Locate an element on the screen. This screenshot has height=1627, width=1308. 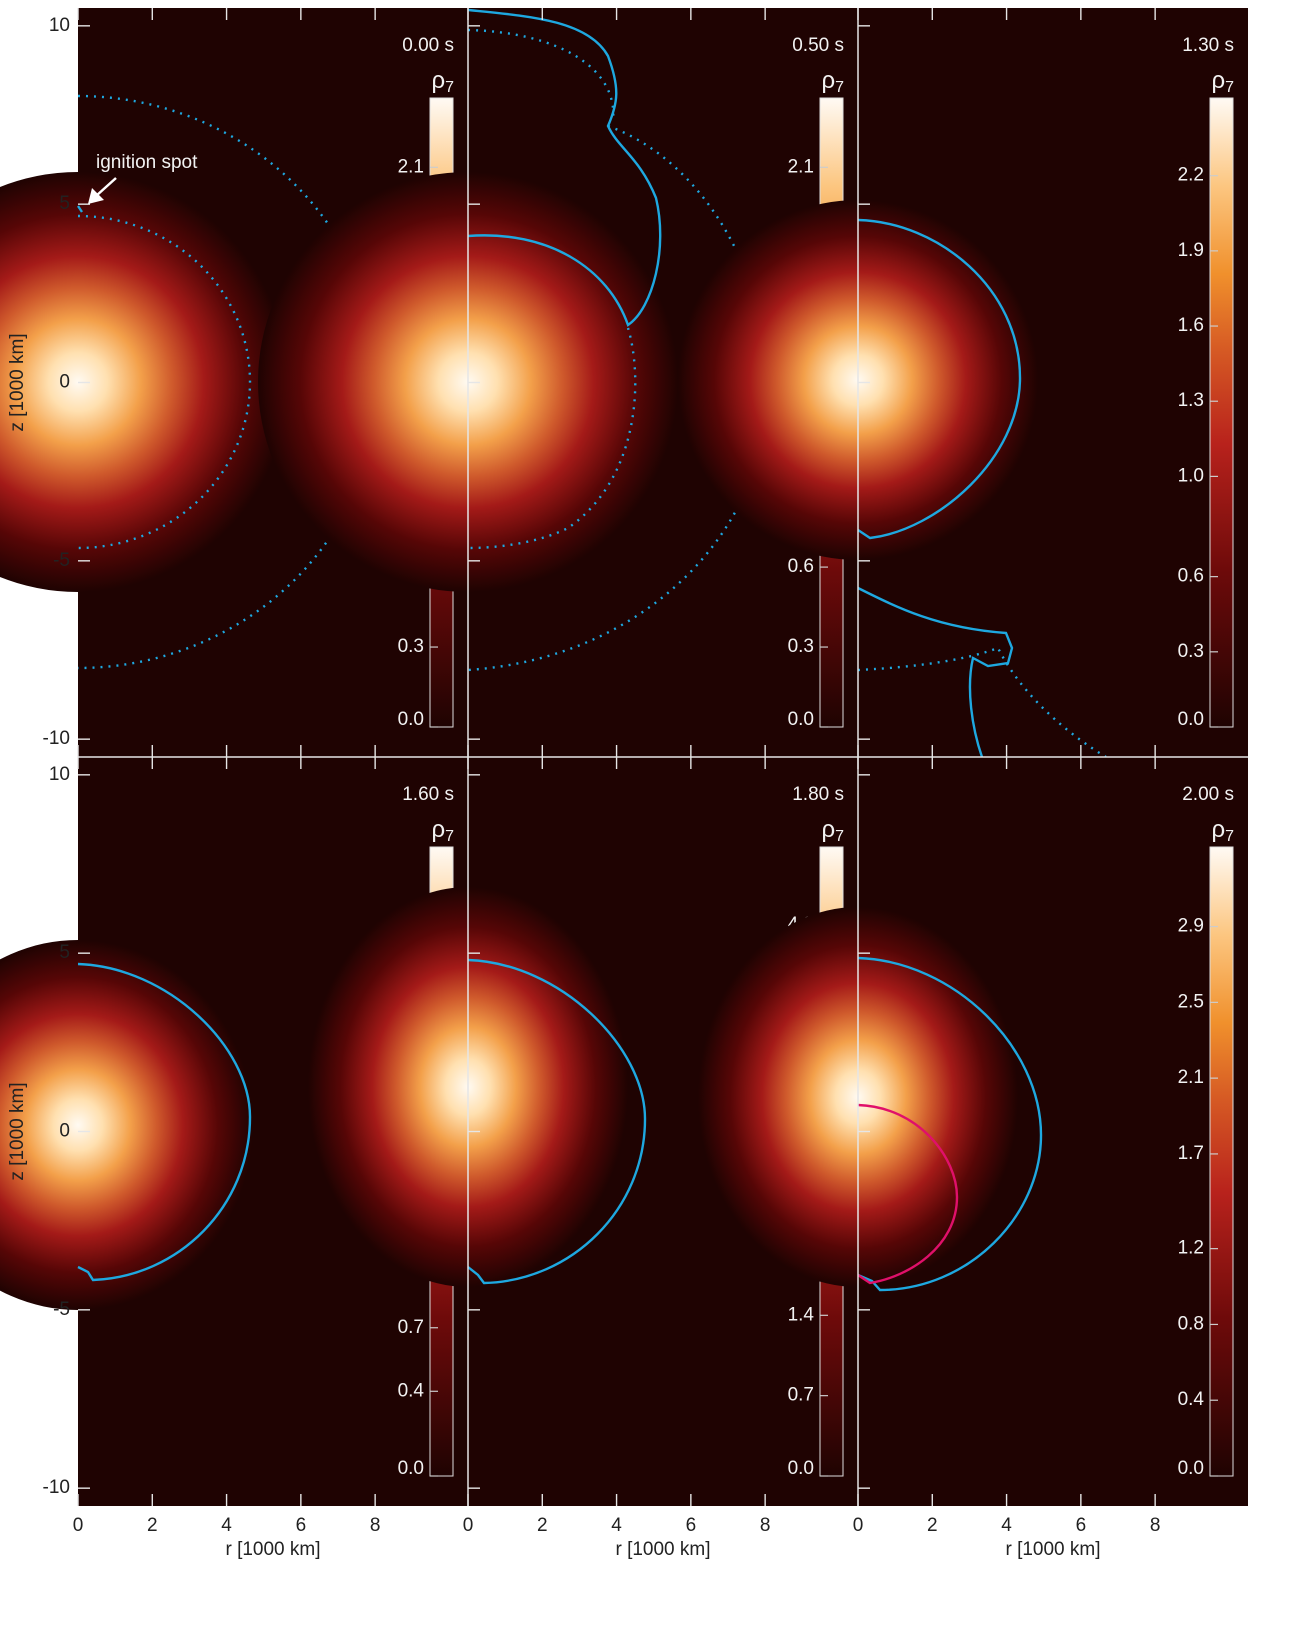
time-label: 2.00 s is located at coordinates (1208, 794).